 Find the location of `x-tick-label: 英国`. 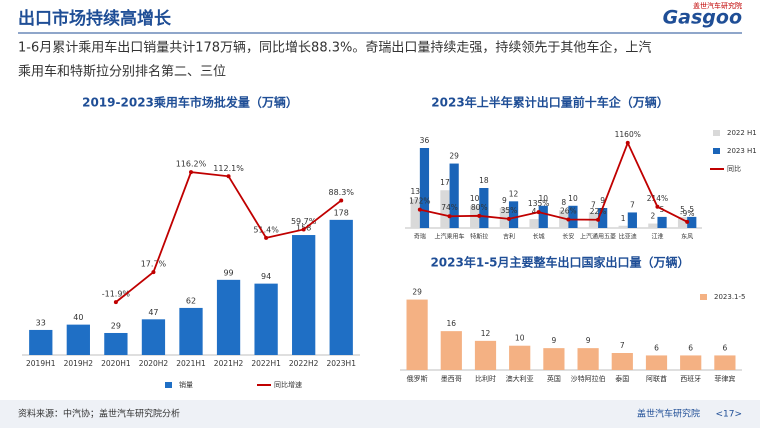

x-tick-label: 英国 is located at coordinates (554, 378).